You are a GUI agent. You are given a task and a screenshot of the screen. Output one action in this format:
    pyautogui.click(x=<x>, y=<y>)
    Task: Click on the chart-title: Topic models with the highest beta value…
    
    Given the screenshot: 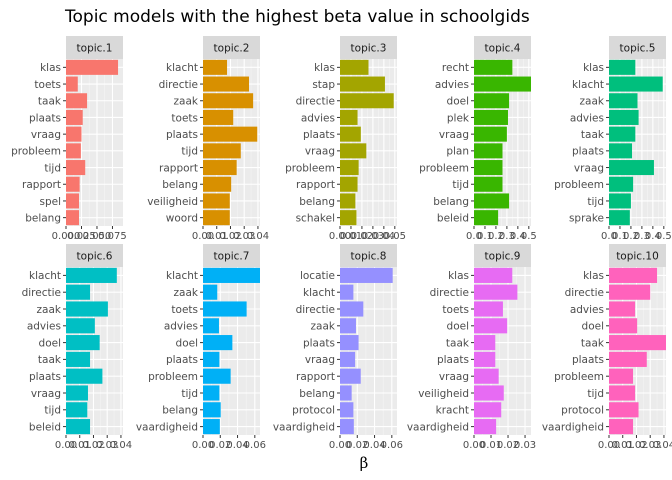 What is the action you would take?
    pyautogui.click(x=297, y=17)
    